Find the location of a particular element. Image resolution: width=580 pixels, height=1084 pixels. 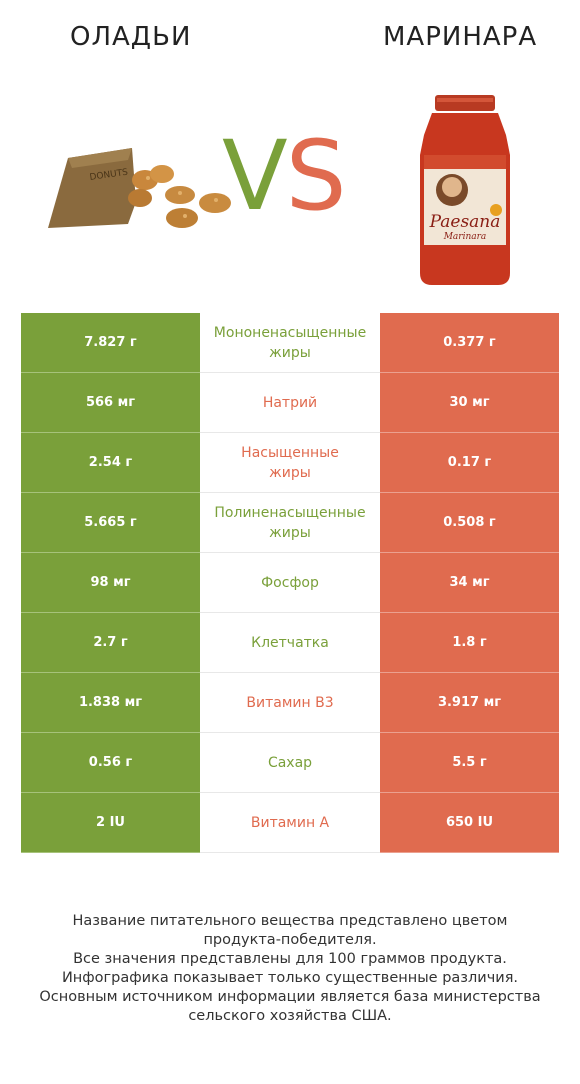

jar-brand: Paesana is located at coordinates (465, 222).